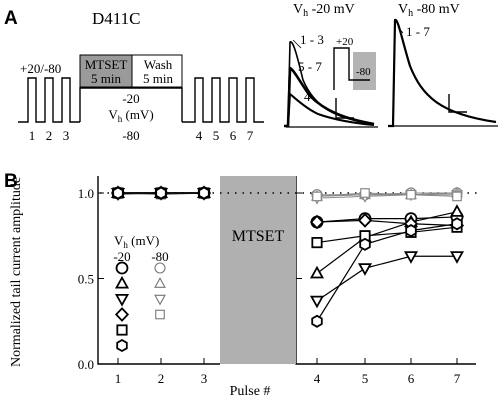 Image resolution: width=500 pixels, height=405 pixels. I want to click on pulse-number: 4, so click(199, 135).